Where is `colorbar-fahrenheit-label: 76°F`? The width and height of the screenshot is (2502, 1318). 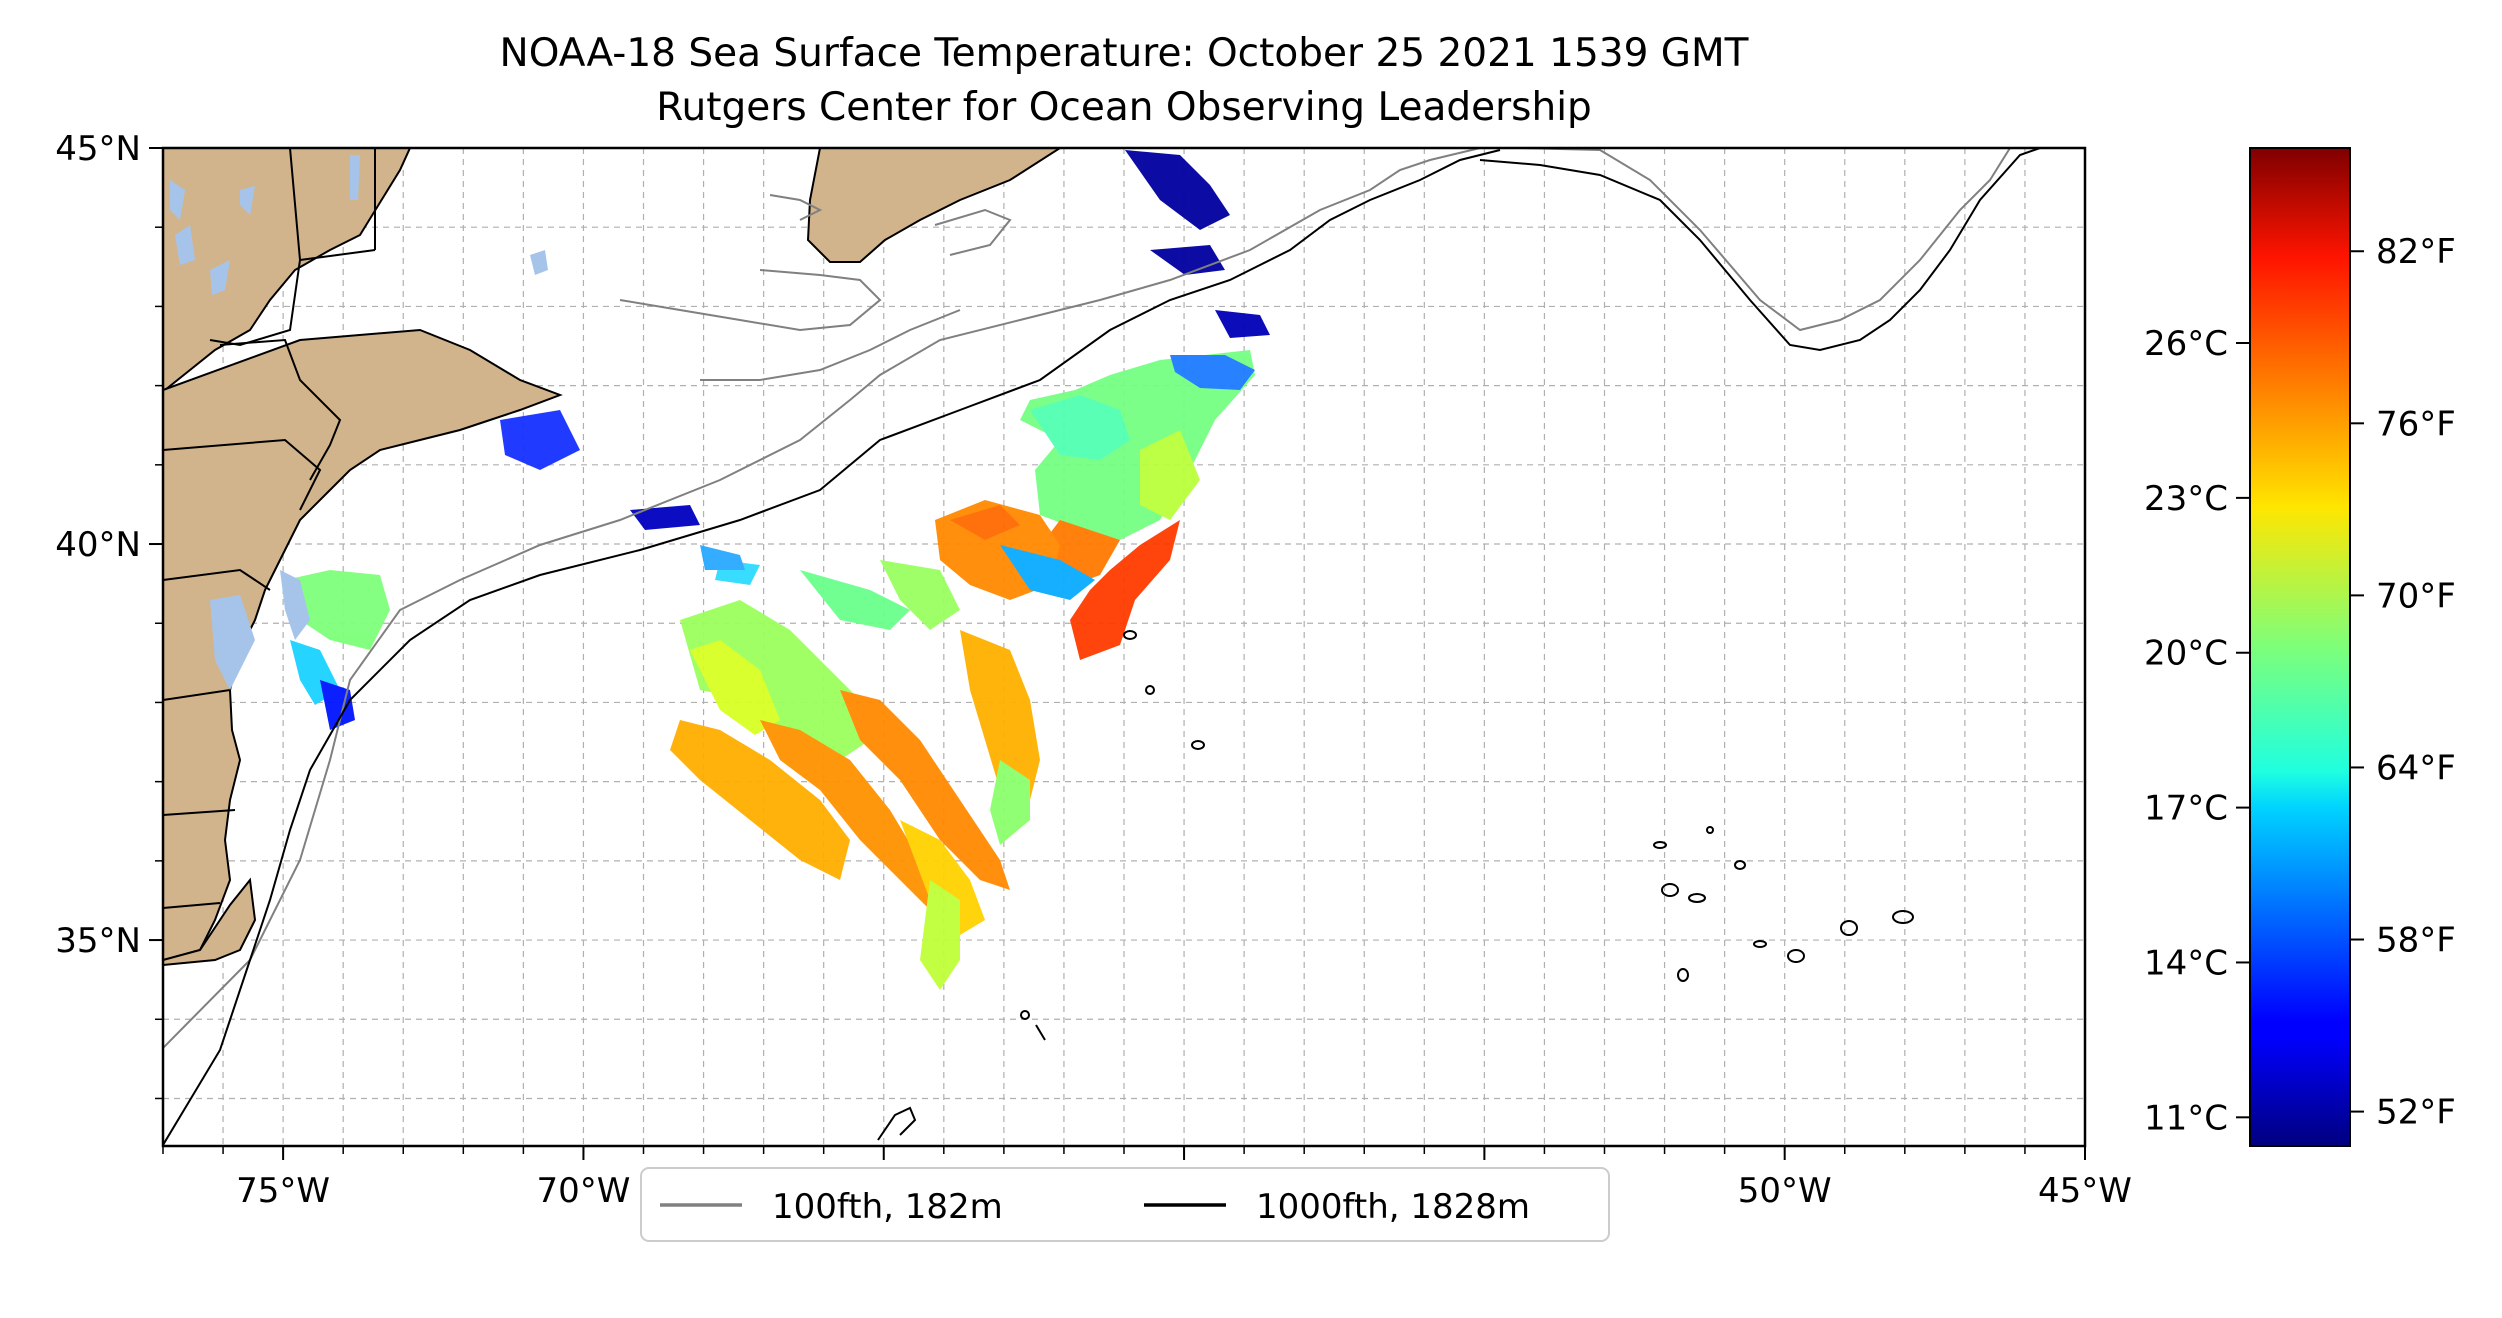 colorbar-fahrenheit-label: 76°F is located at coordinates (2416, 424).